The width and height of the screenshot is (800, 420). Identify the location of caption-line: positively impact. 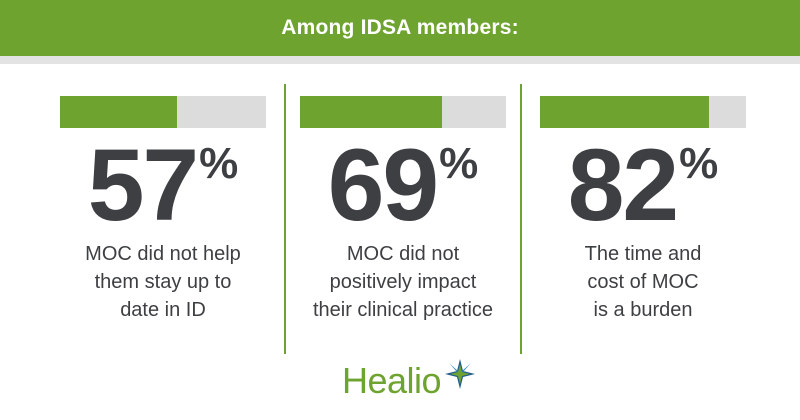
(403, 282).